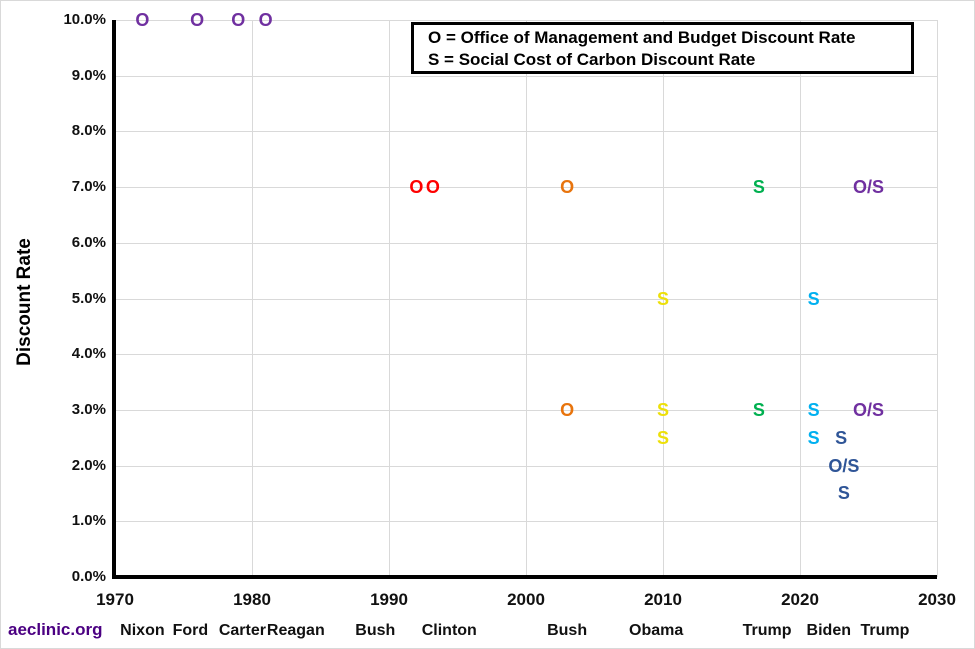  I want to click on president-label-ford: Ford, so click(190, 630).